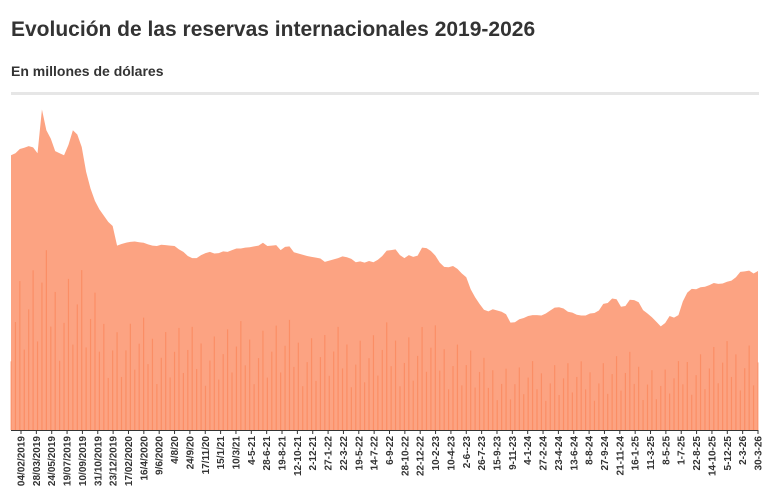 The width and height of the screenshot is (770, 501). What do you see at coordinates (405, 456) in the screenshot?
I see `x-tick-label: 28-10-22` at bounding box center [405, 456].